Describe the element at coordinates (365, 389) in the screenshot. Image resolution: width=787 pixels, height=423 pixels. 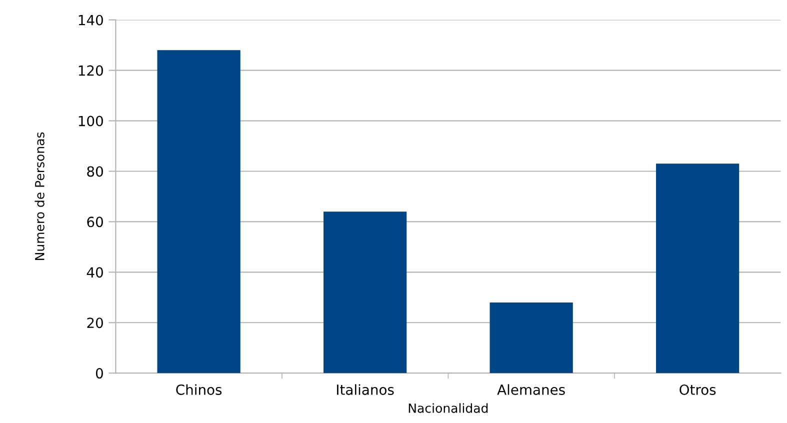
I see `x-tick-label: Italianos` at that location.